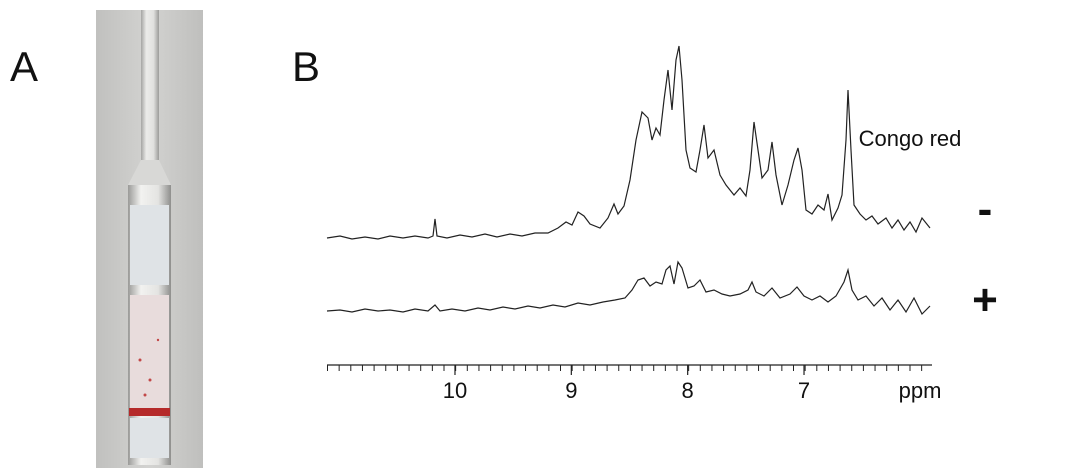 The height and width of the screenshot is (470, 1068). I want to click on x-tick-label: 9, so click(571, 390).